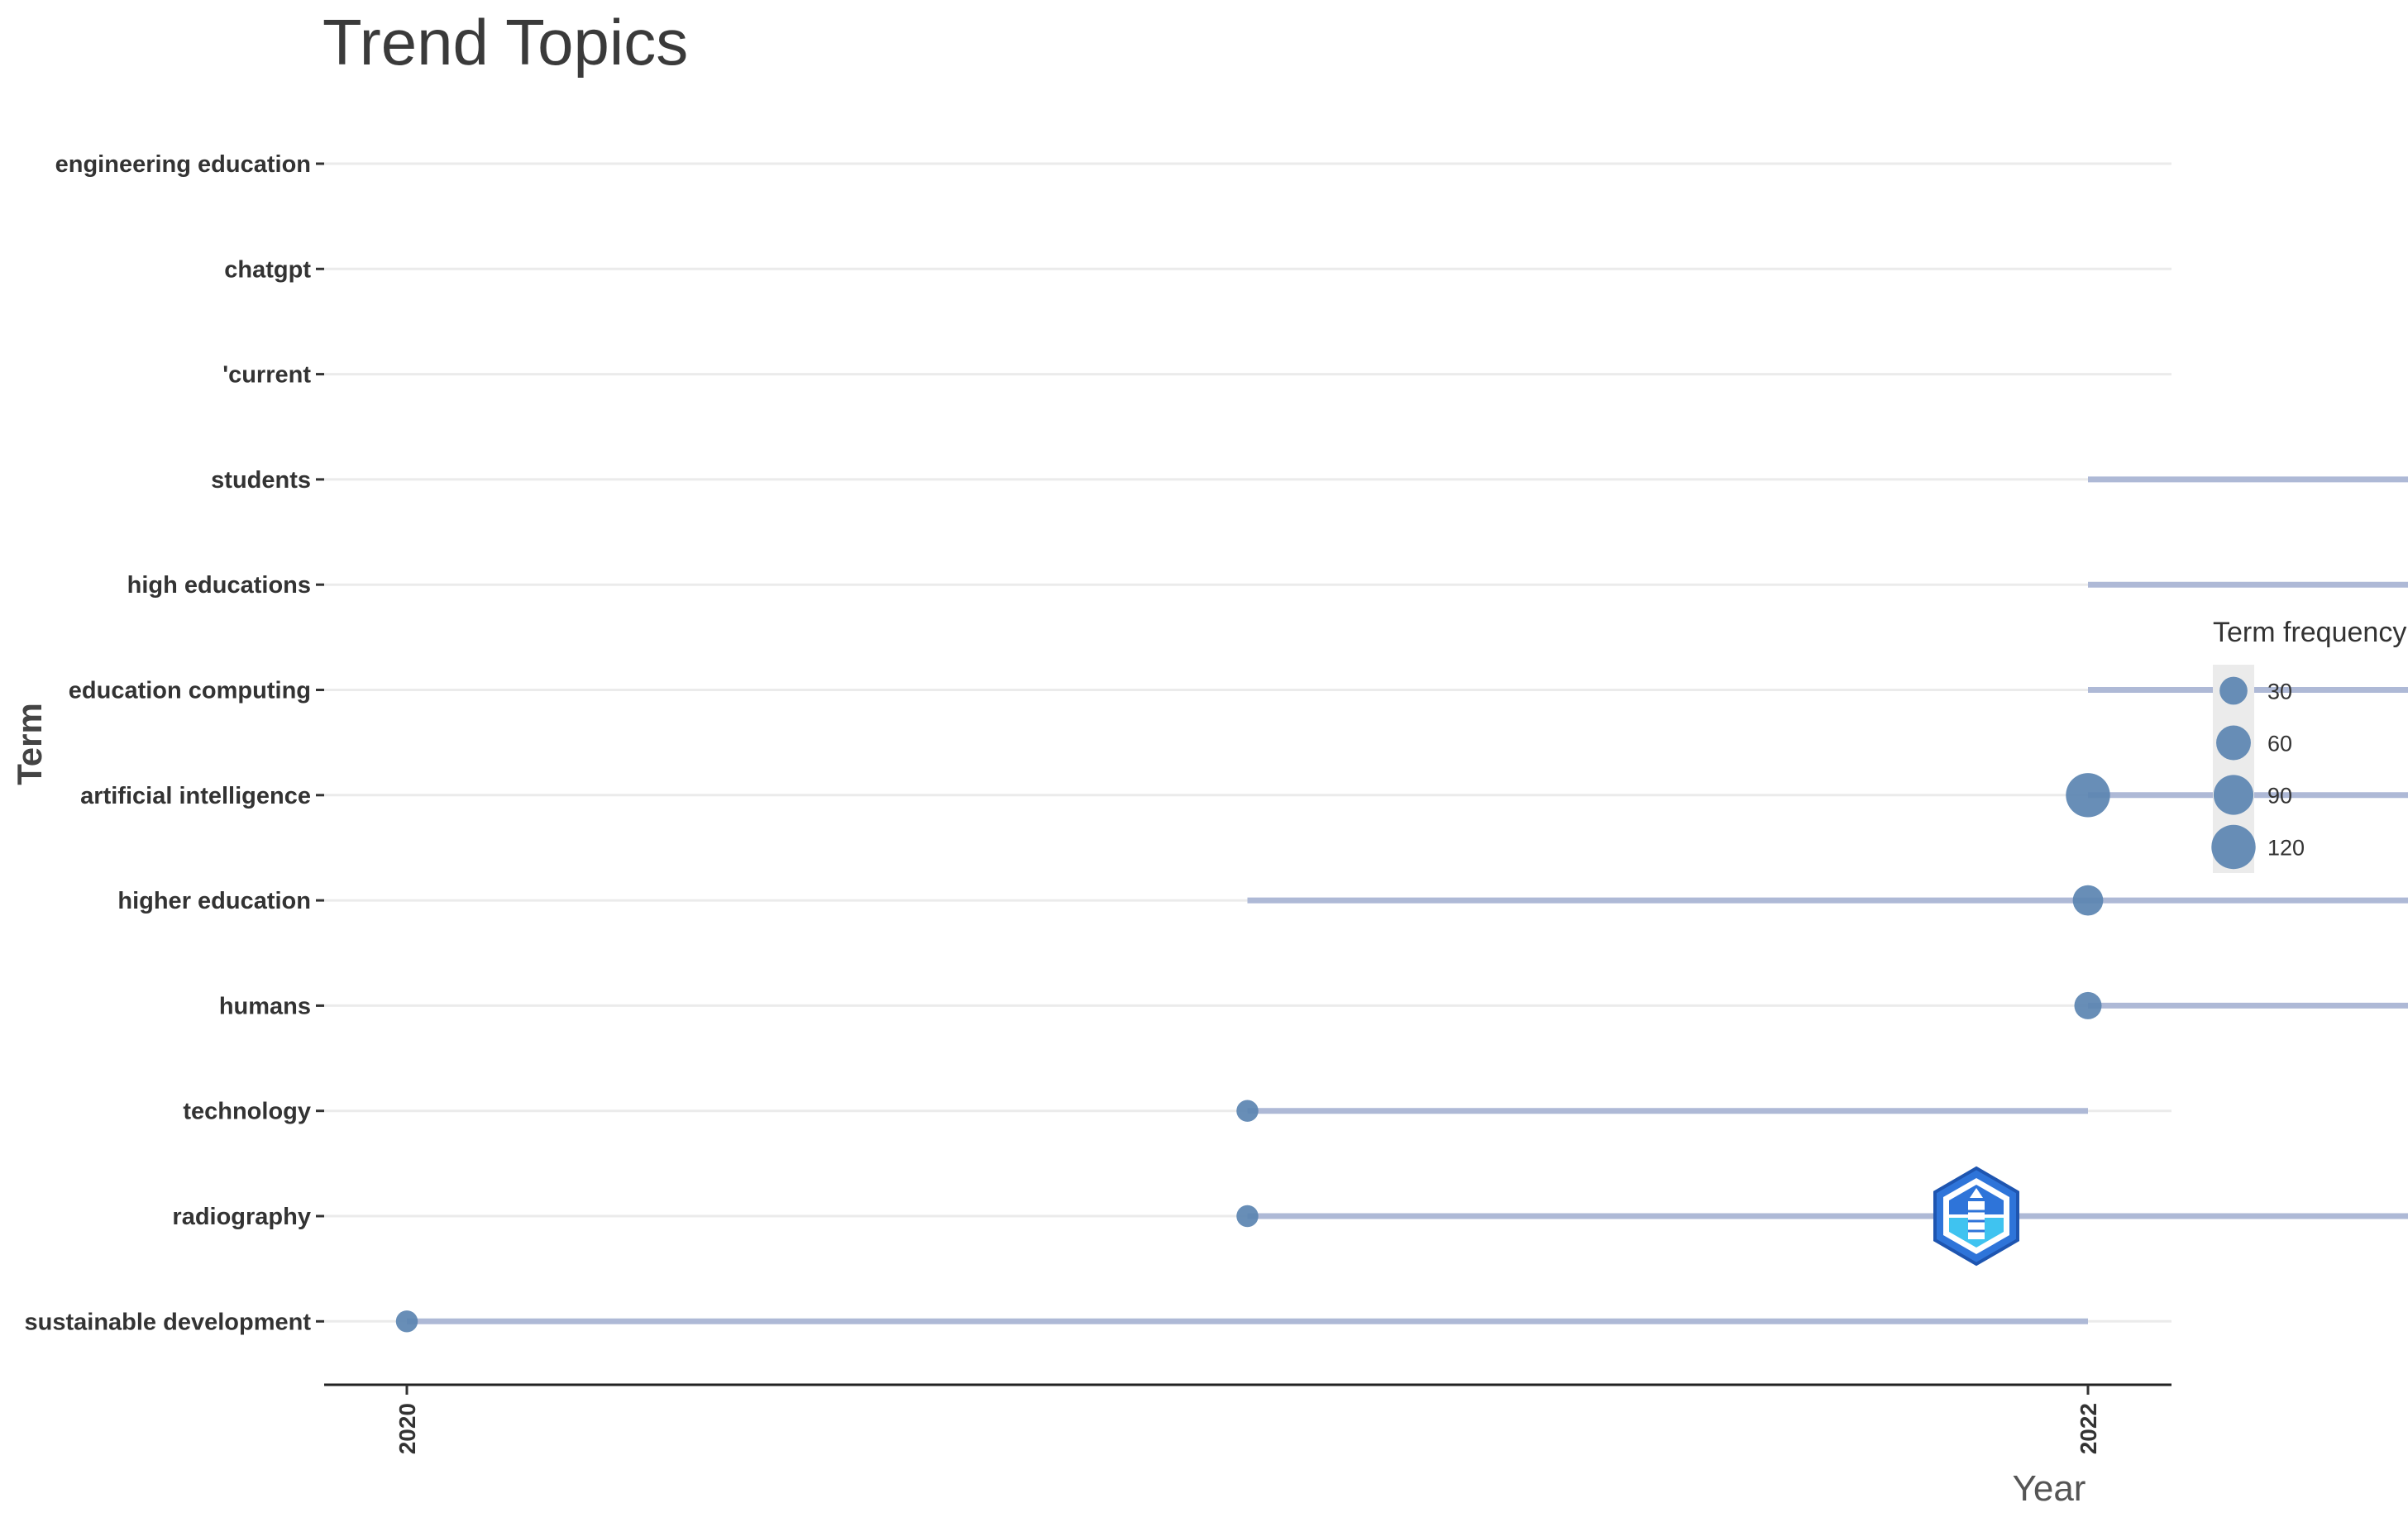 This screenshot has height=1522, width=2408. What do you see at coordinates (2309, 632) in the screenshot?
I see `legend-title: Term frequency` at bounding box center [2309, 632].